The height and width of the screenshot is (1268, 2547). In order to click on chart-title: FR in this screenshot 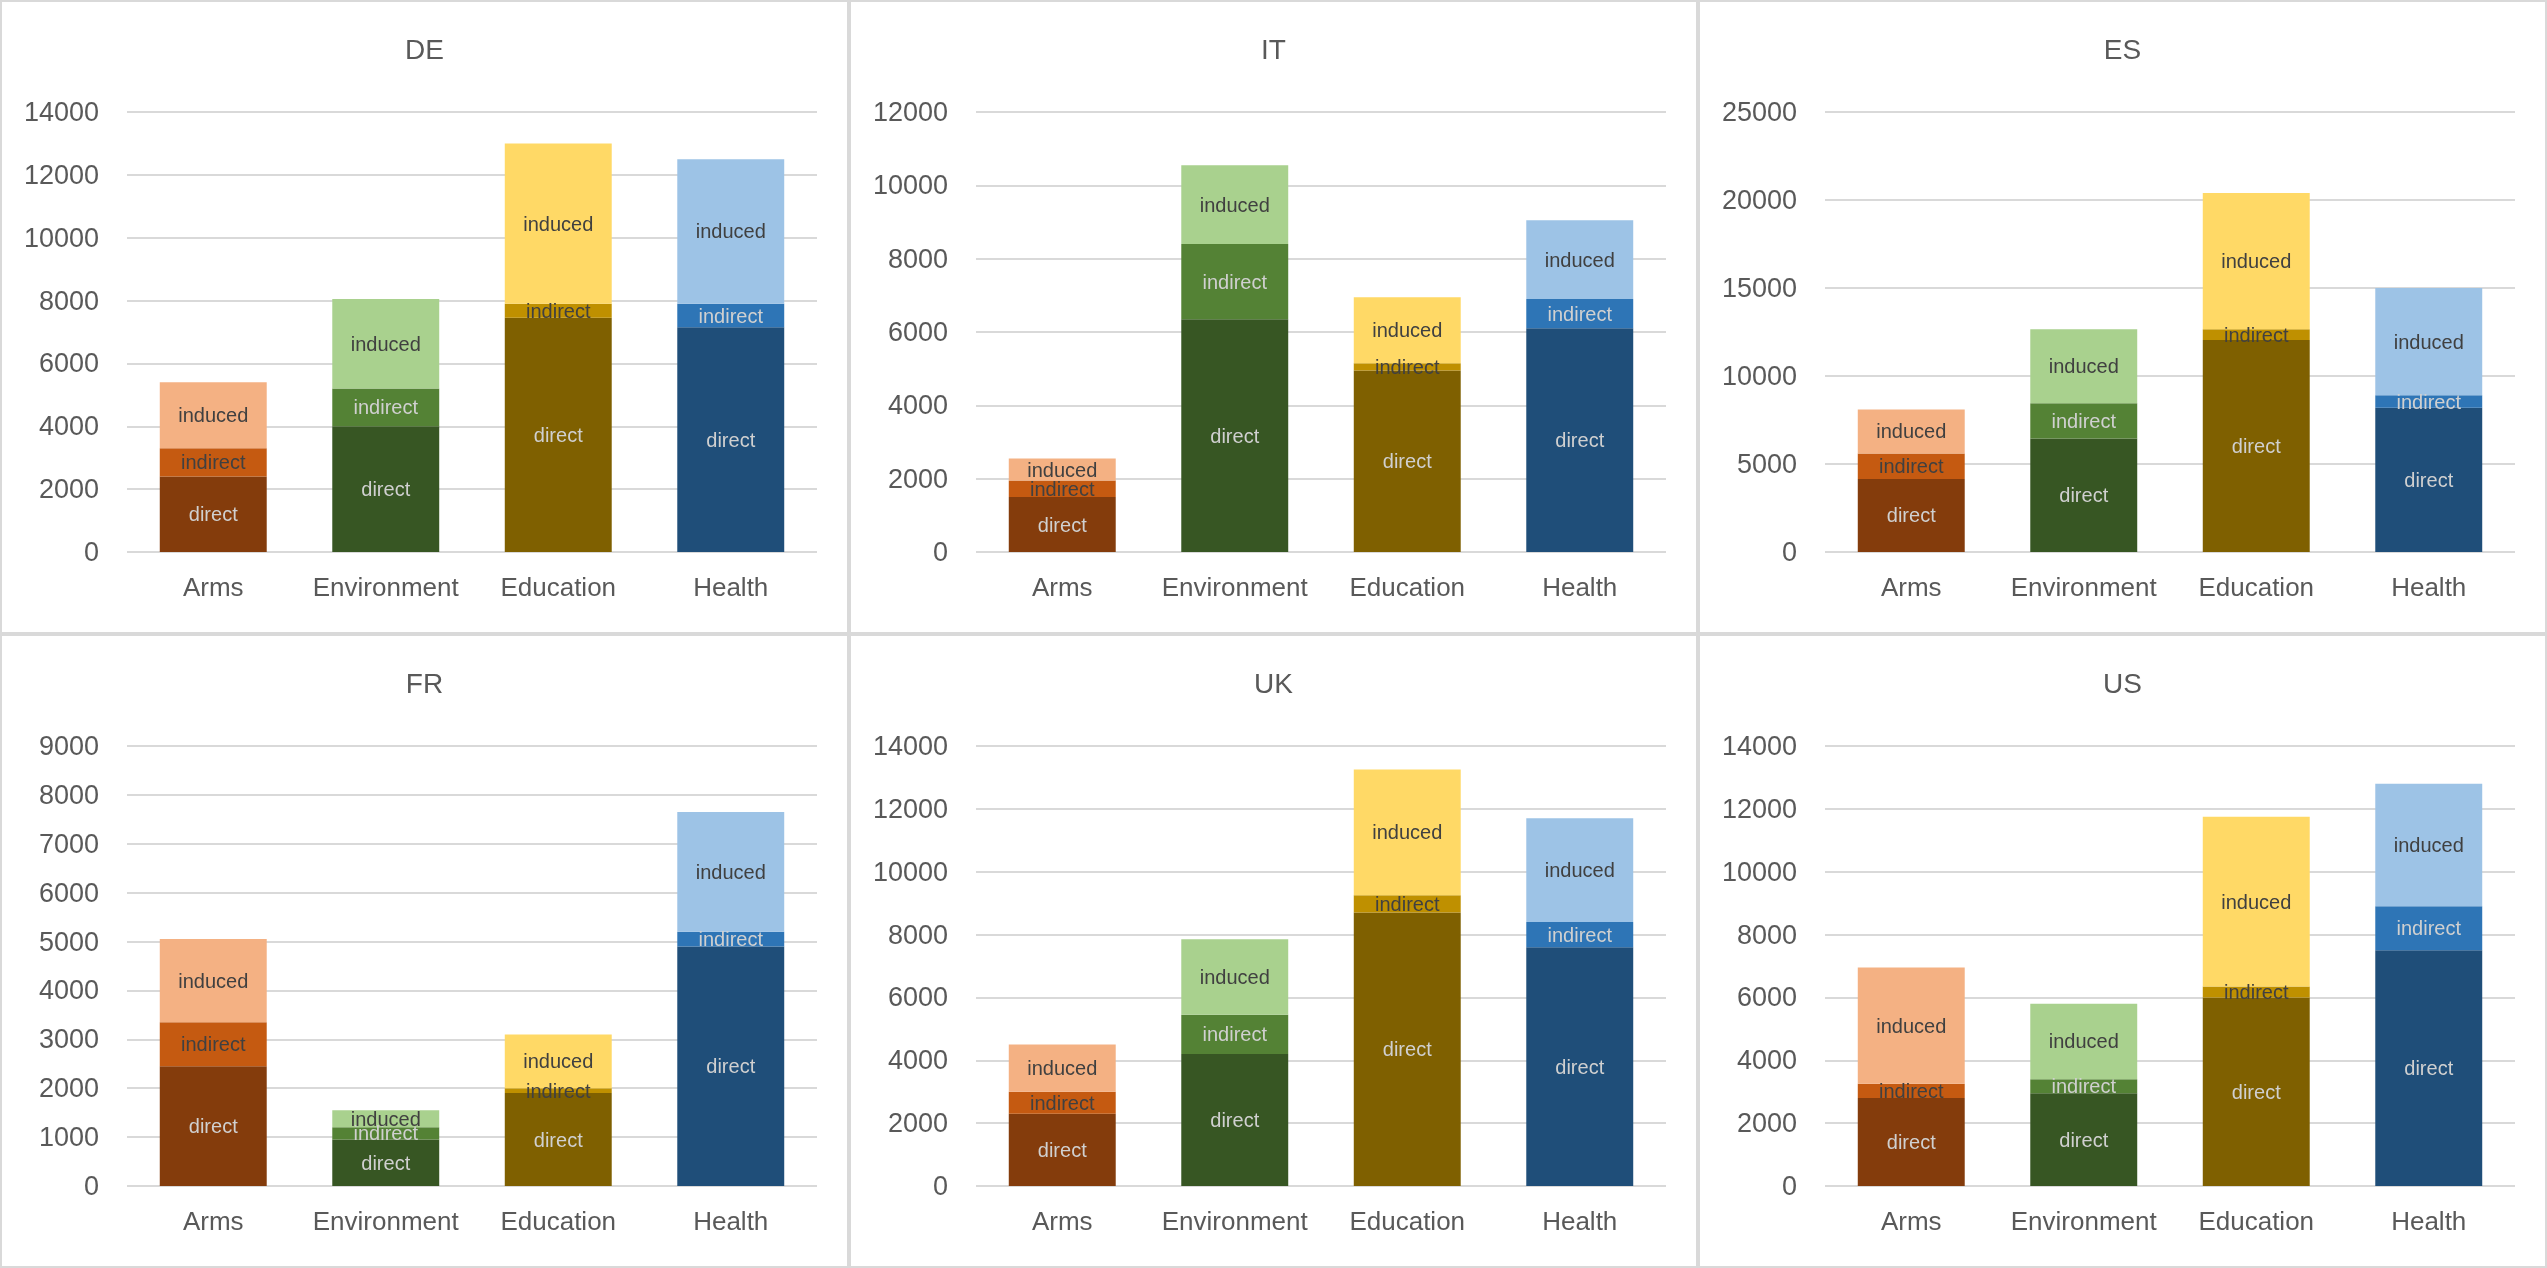, I will do `click(424, 683)`.